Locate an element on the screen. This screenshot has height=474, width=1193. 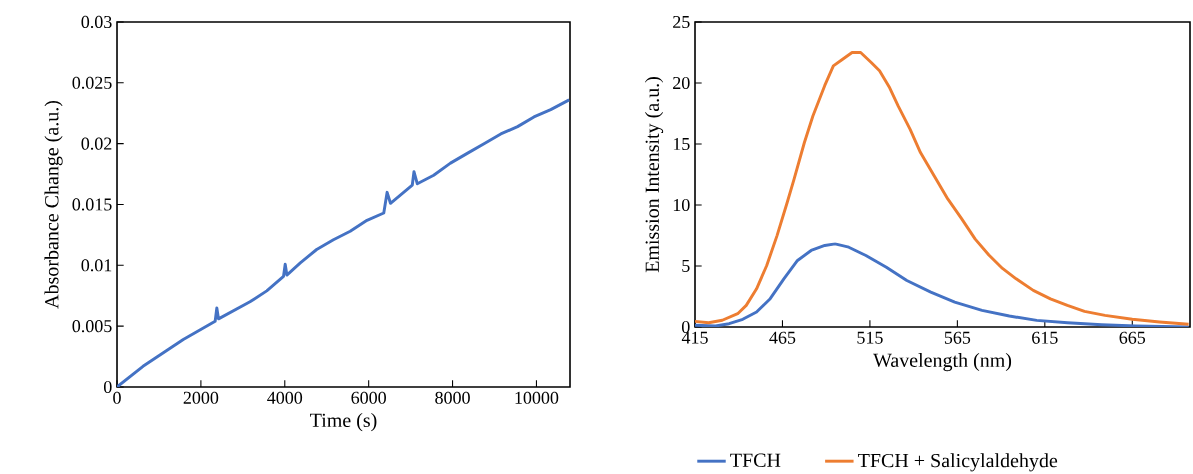
x-tick-label: 665 is located at coordinates (1132, 337).